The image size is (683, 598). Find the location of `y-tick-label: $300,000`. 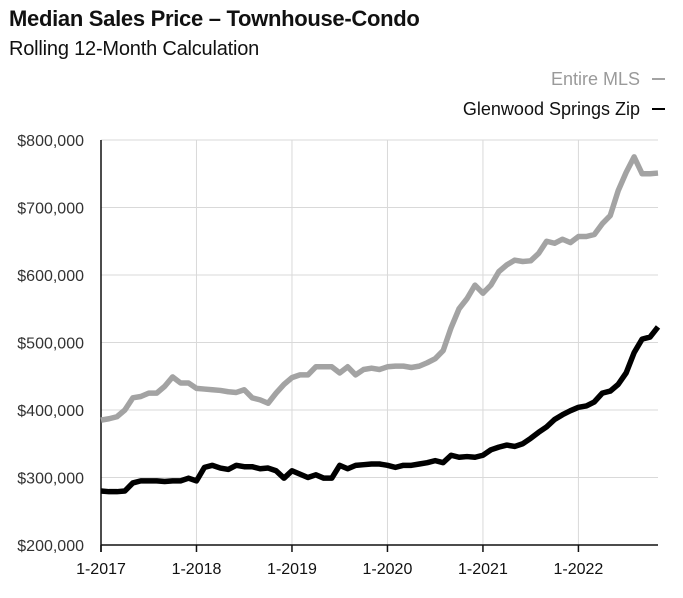

y-tick-label: $300,000 is located at coordinates (50, 479).